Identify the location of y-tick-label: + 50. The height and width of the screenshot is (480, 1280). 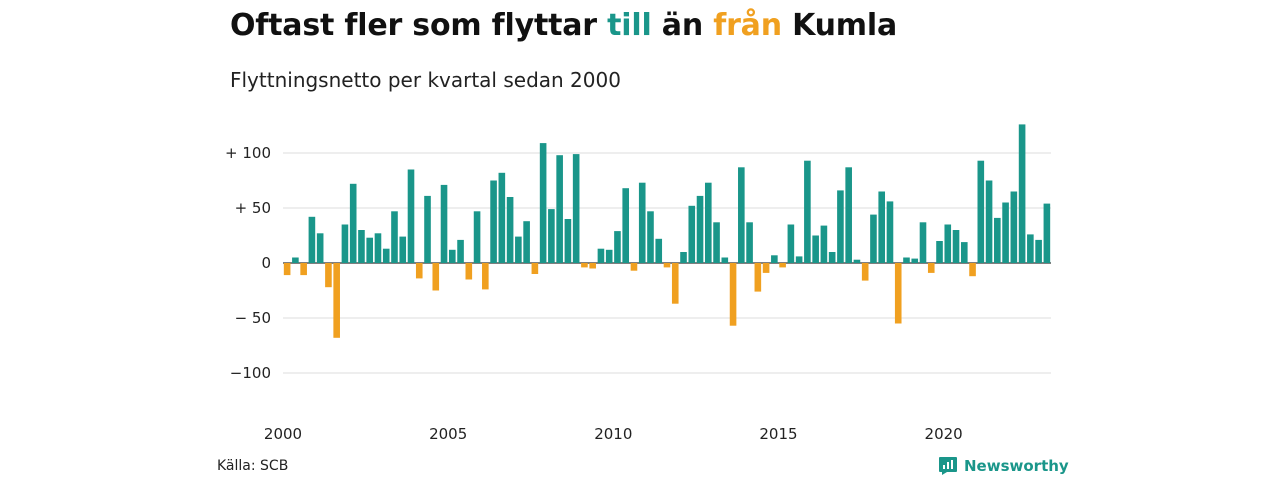
(253, 208).